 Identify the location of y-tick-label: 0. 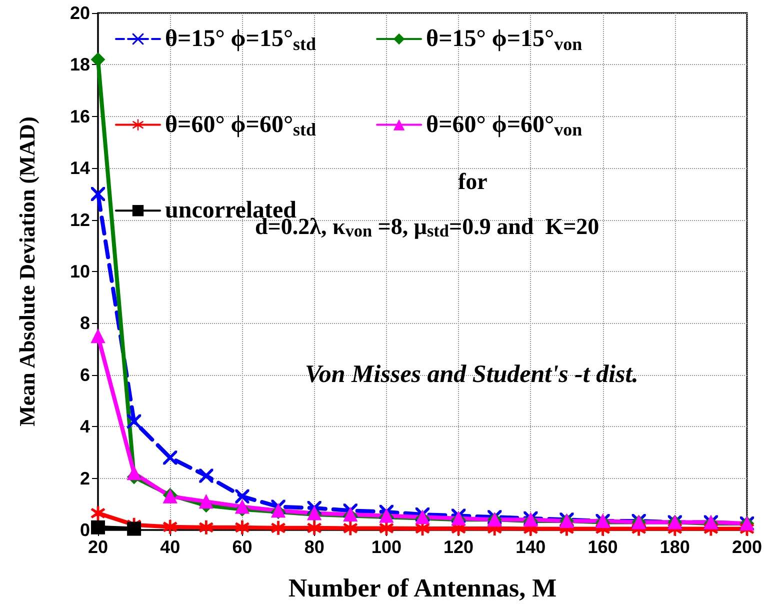
(85, 530).